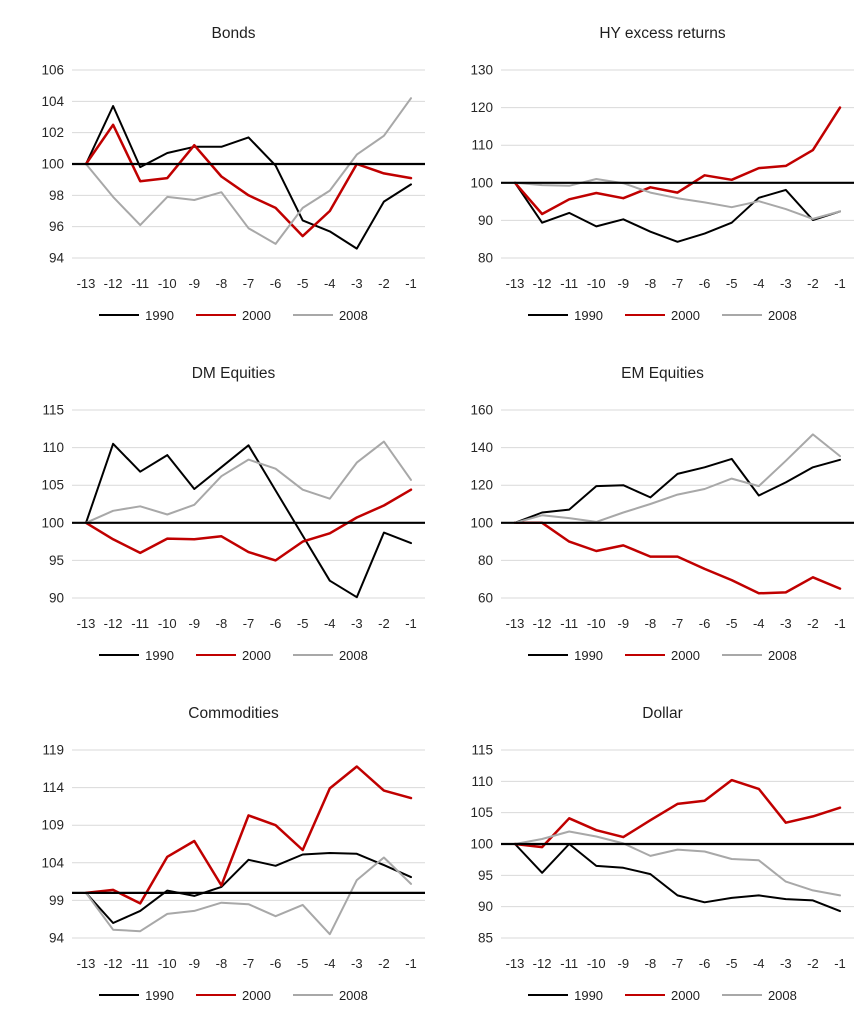 The height and width of the screenshot is (1022, 858). Describe the element at coordinates (57, 258) in the screenshot. I see `y-tick-label: 94` at that location.